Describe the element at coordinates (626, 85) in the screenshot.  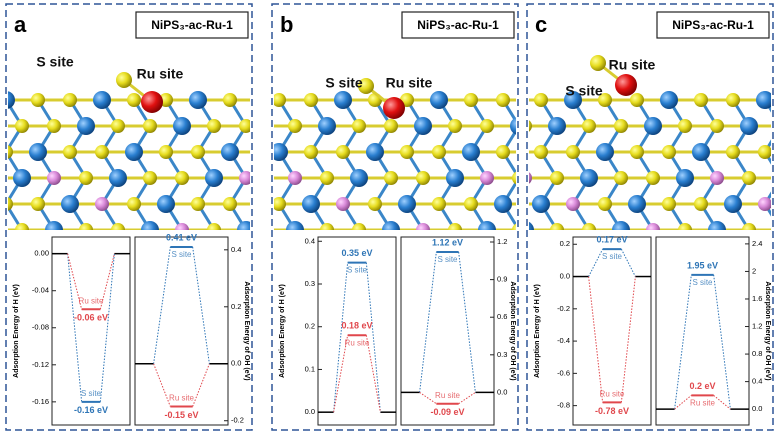
I see `ru-atom` at that location.